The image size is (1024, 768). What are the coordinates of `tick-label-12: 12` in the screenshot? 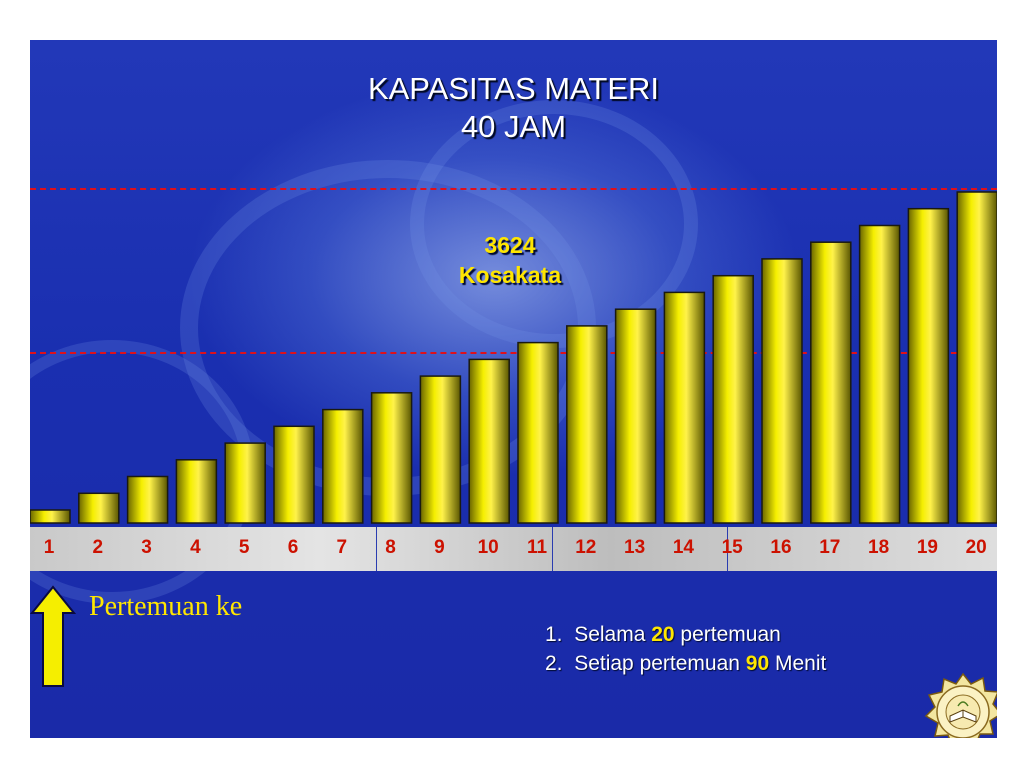 It's located at (586, 547).